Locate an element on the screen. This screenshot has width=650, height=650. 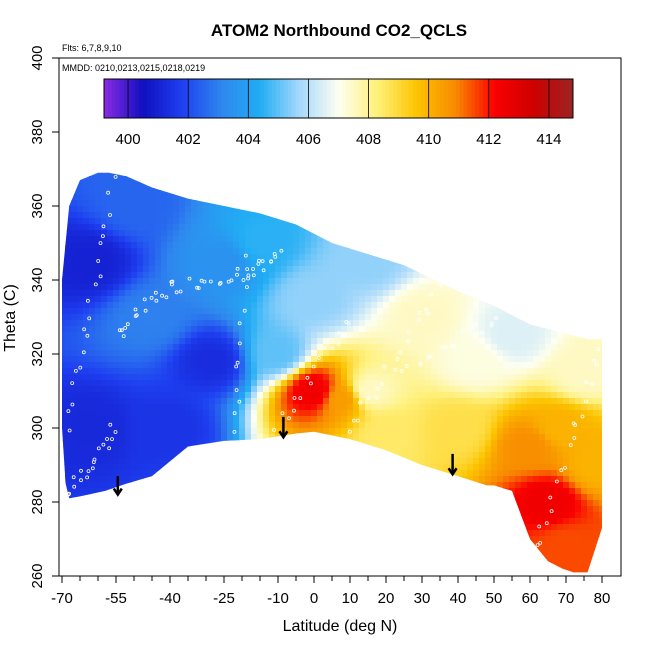
field-cell-1911 is located at coordinates (224, 287).